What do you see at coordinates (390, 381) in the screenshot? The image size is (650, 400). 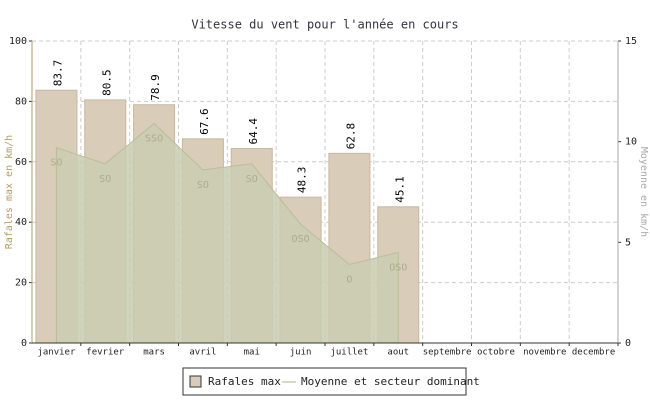 I see `legend-label: Moyenne et secteur dominant` at bounding box center [390, 381].